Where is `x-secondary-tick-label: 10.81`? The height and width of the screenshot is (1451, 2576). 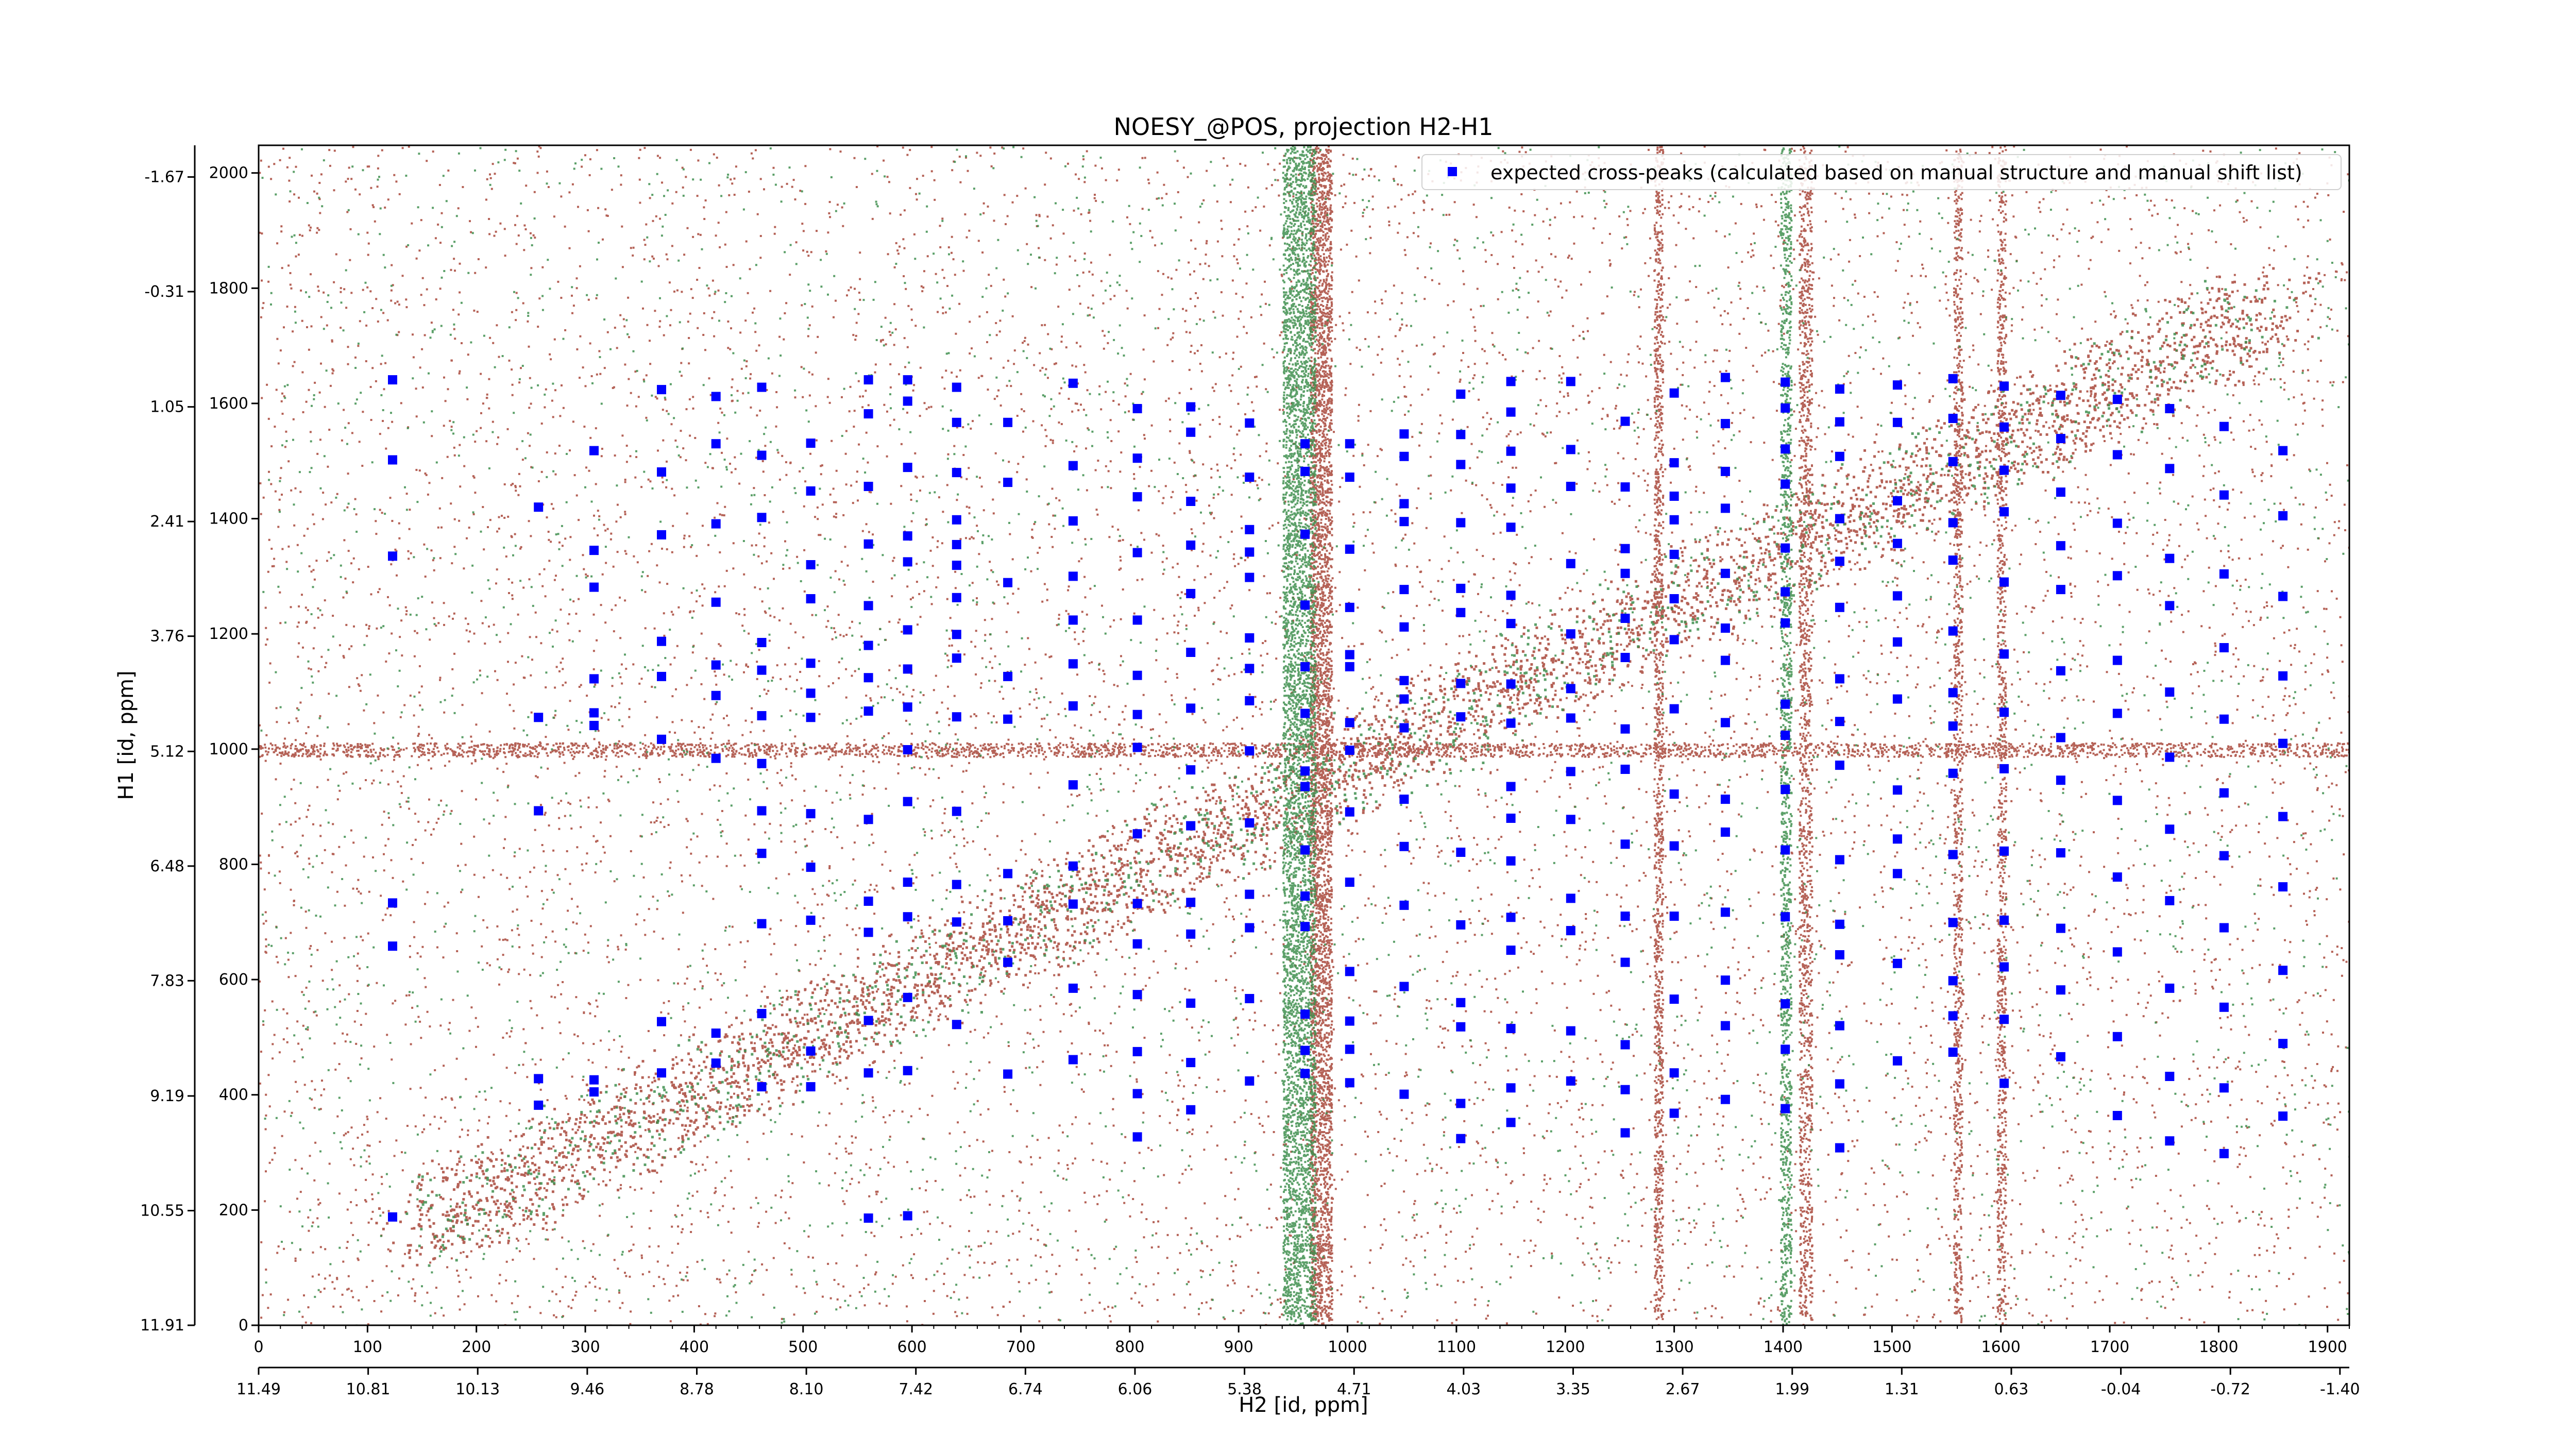 x-secondary-tick-label: 10.81 is located at coordinates (369, 1389).